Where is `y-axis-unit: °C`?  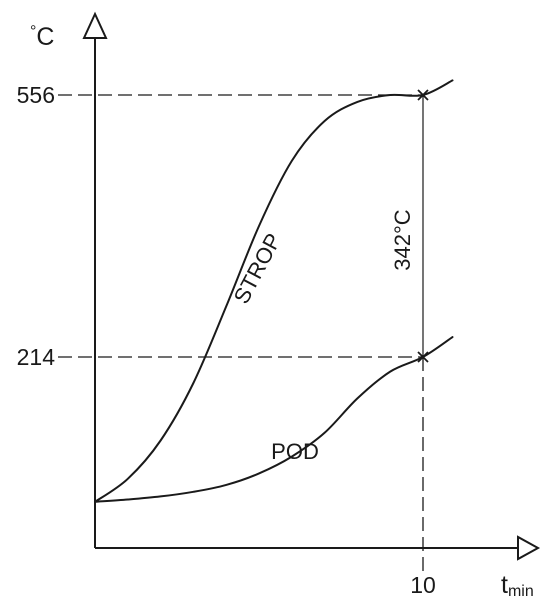 y-axis-unit: °C is located at coordinates (42, 37).